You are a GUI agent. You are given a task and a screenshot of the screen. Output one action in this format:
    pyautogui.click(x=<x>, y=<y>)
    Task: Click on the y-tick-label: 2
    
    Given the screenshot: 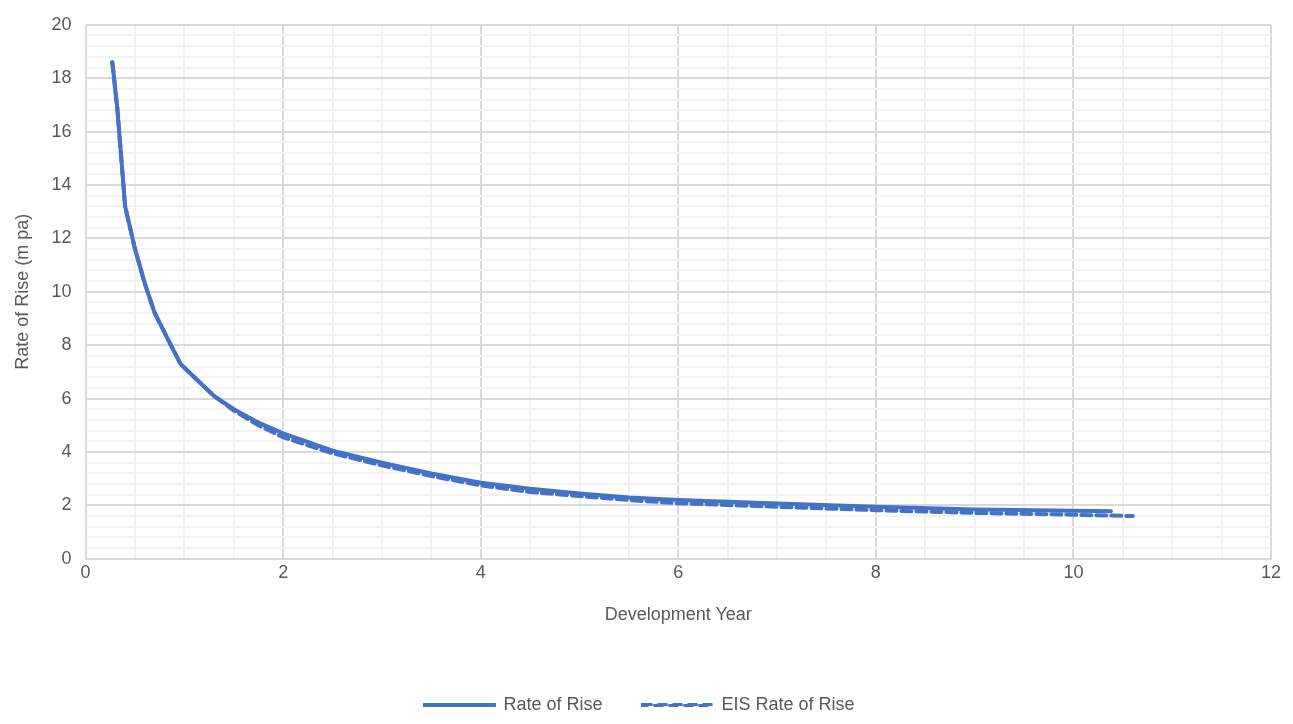 What is the action you would take?
    pyautogui.click(x=66, y=504)
    